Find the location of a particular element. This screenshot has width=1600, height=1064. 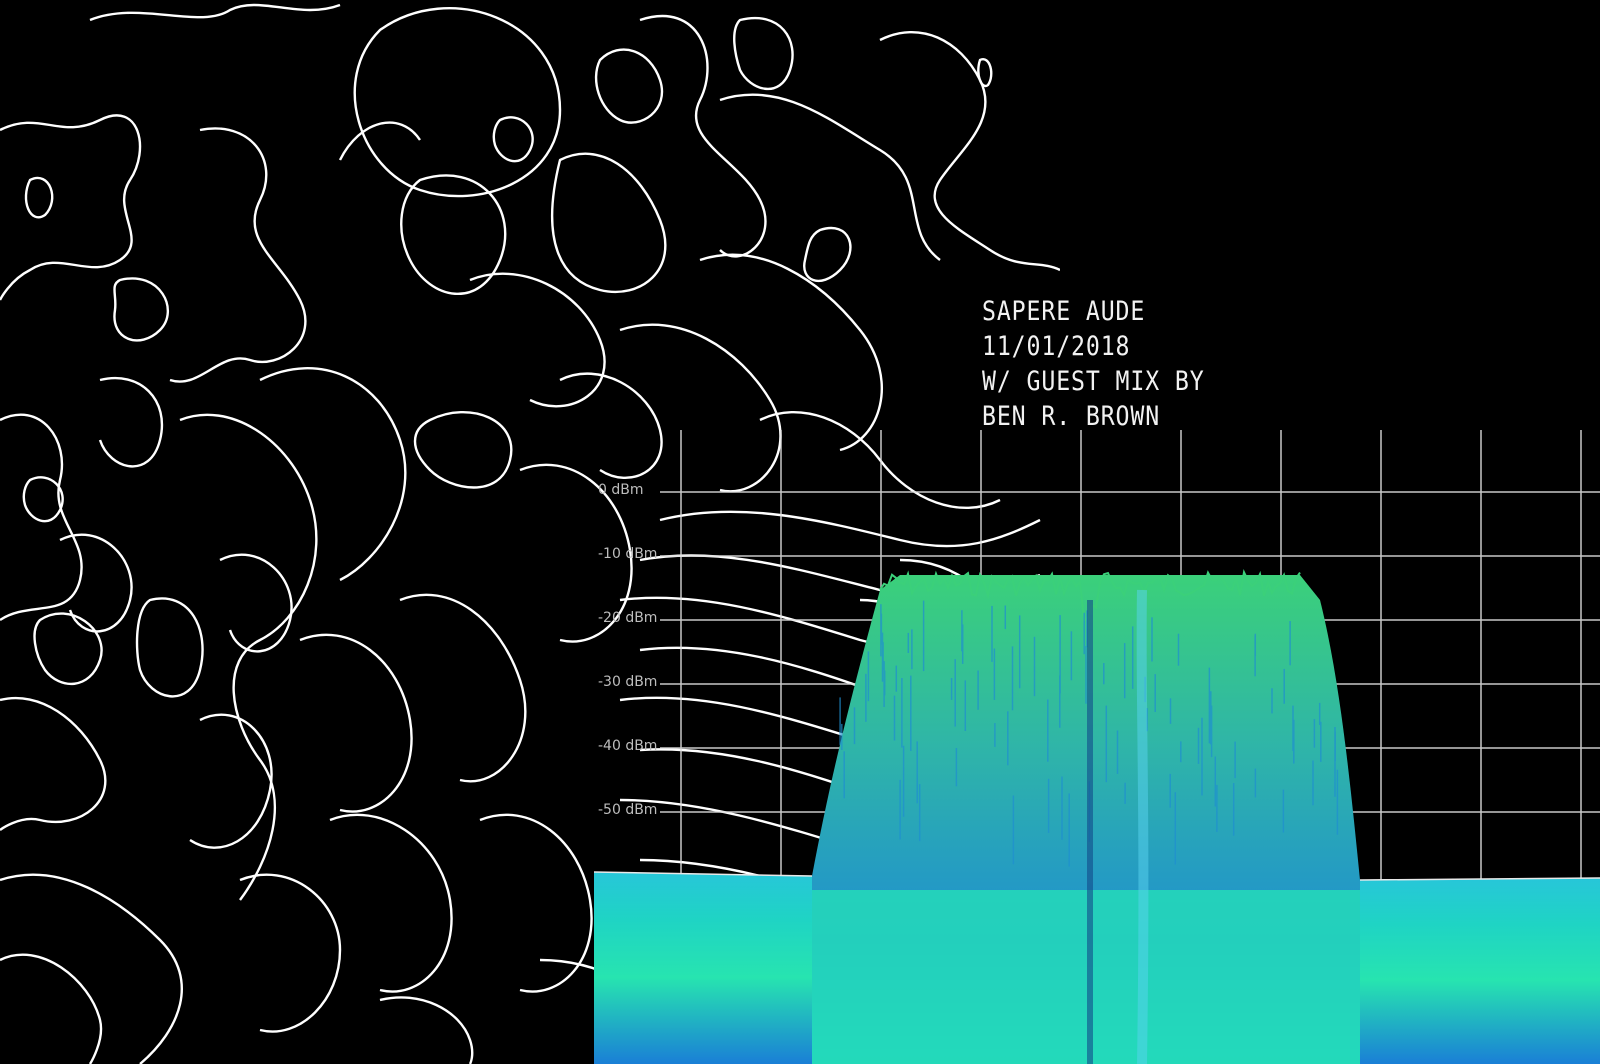

carrier-spike is located at coordinates (1142, 826).